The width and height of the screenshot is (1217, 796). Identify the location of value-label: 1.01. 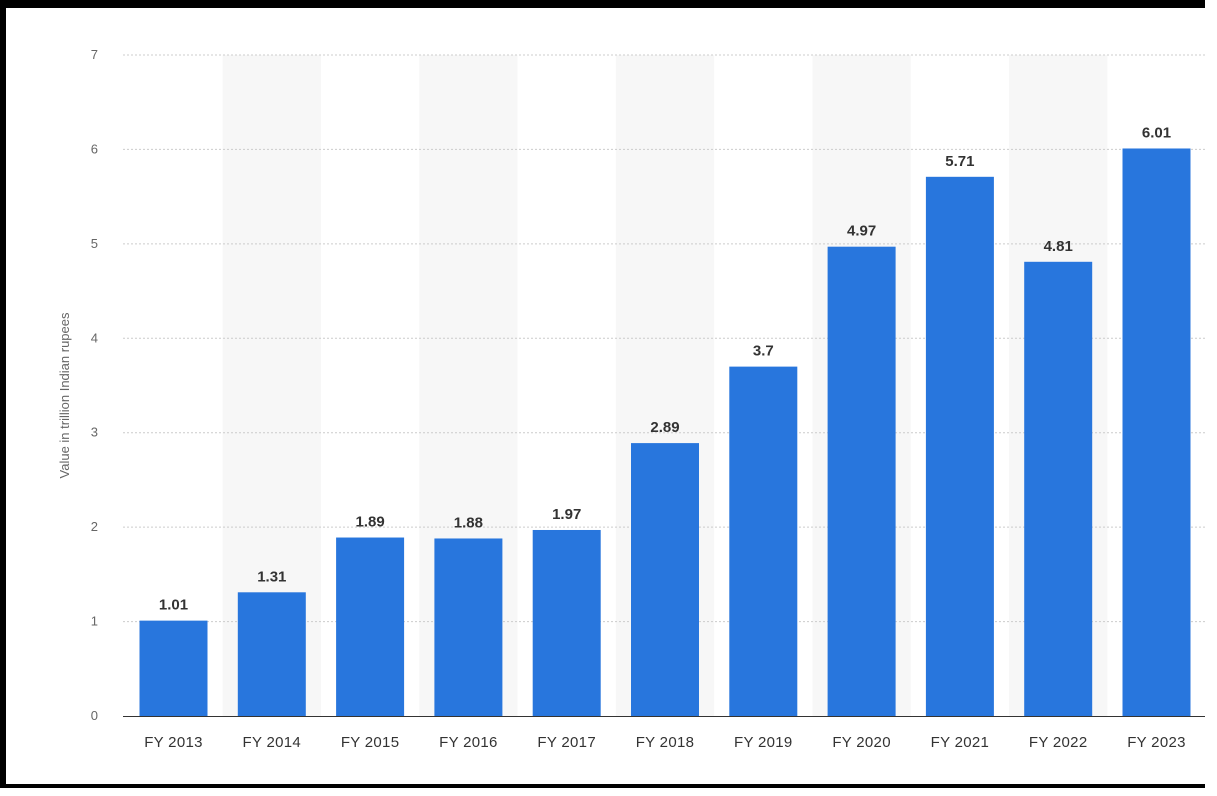
(173, 605).